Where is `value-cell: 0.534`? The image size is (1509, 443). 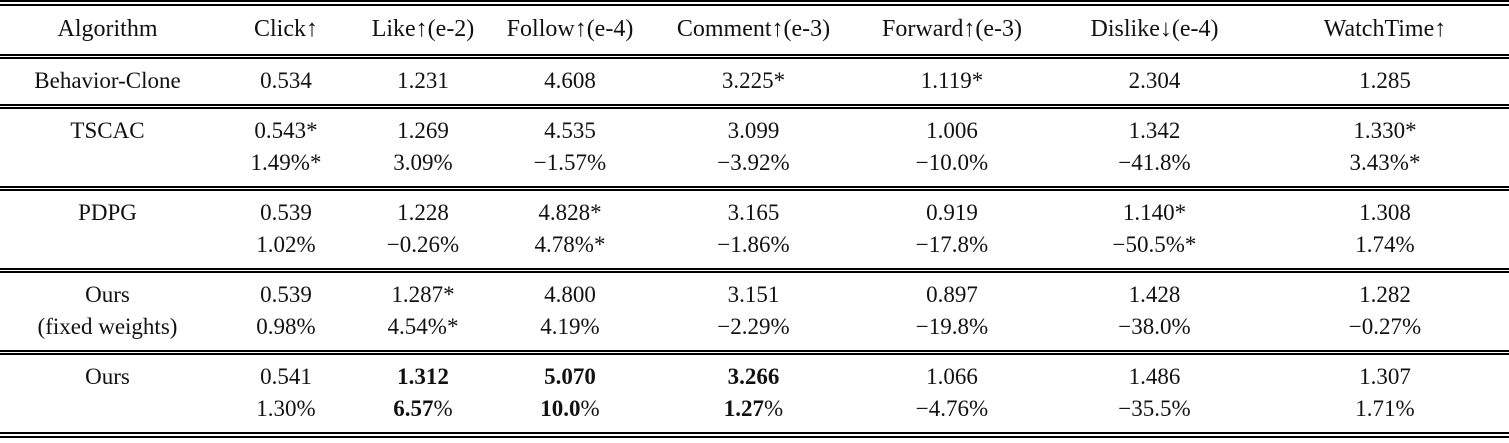
value-cell: 0.534 is located at coordinates (286, 80).